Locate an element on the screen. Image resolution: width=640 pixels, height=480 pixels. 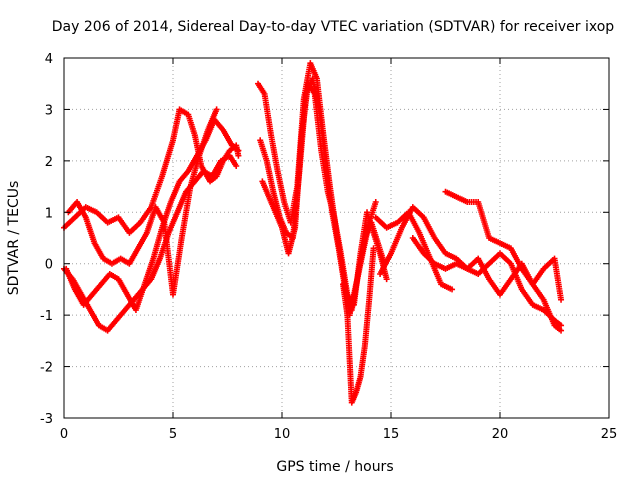
series-track-g is located at coordinates (324, 194).